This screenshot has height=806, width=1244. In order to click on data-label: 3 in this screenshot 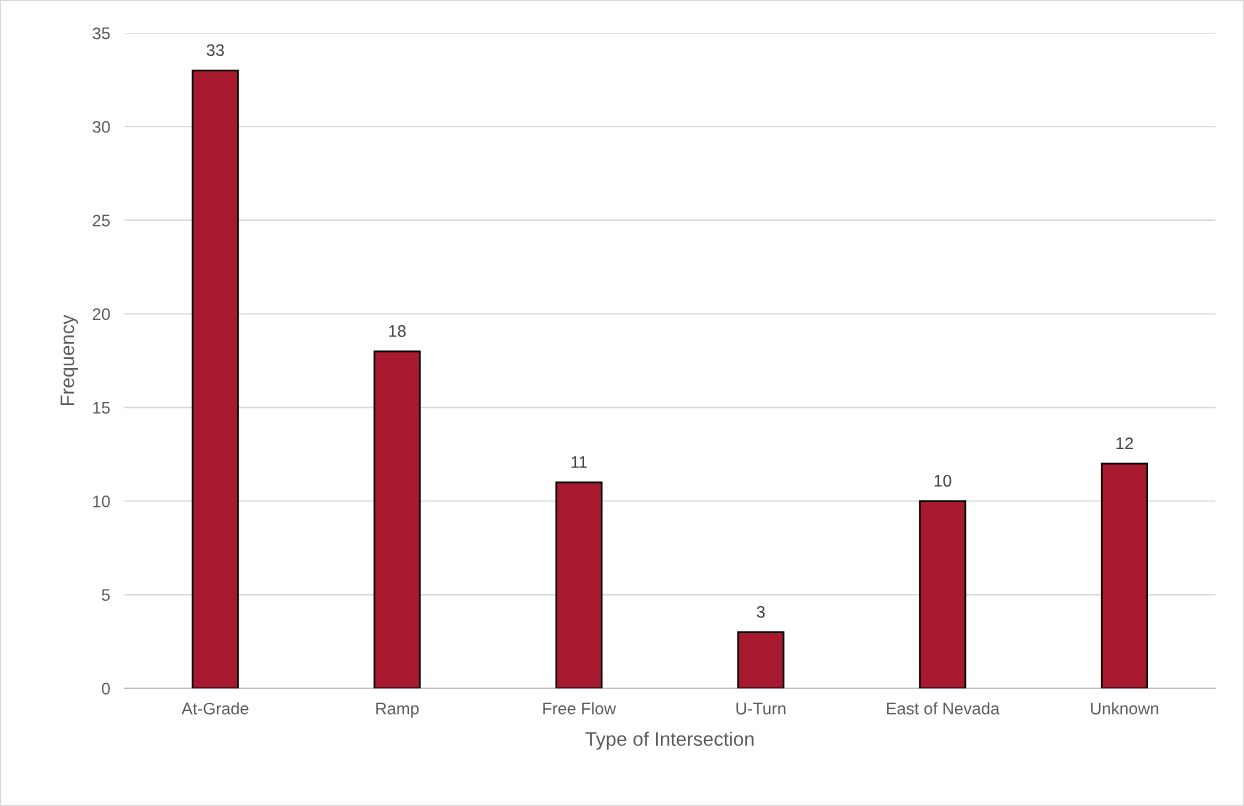, I will do `click(760, 611)`.